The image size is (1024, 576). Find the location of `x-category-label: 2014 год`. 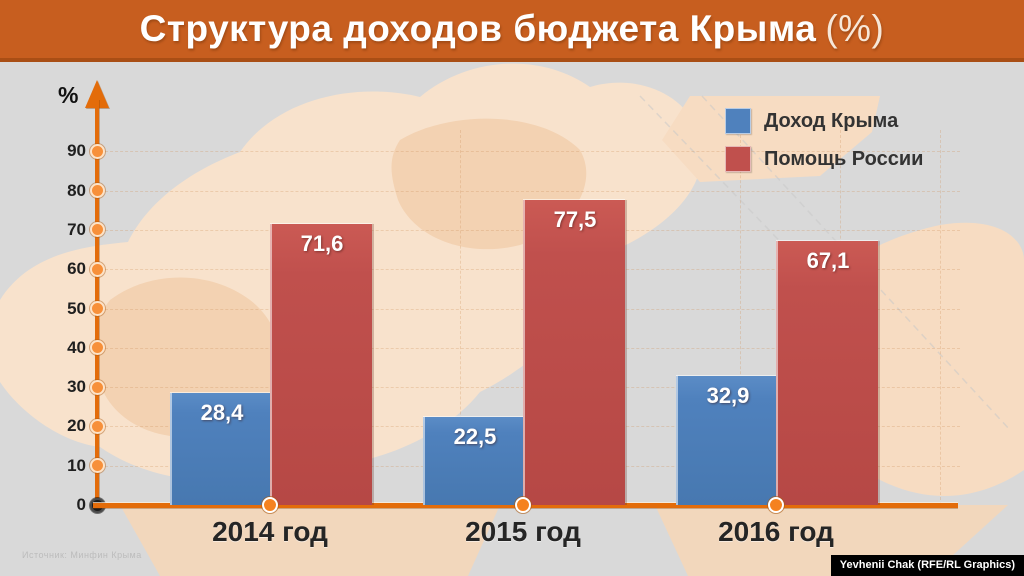

x-category-label: 2014 год is located at coordinates (270, 531).